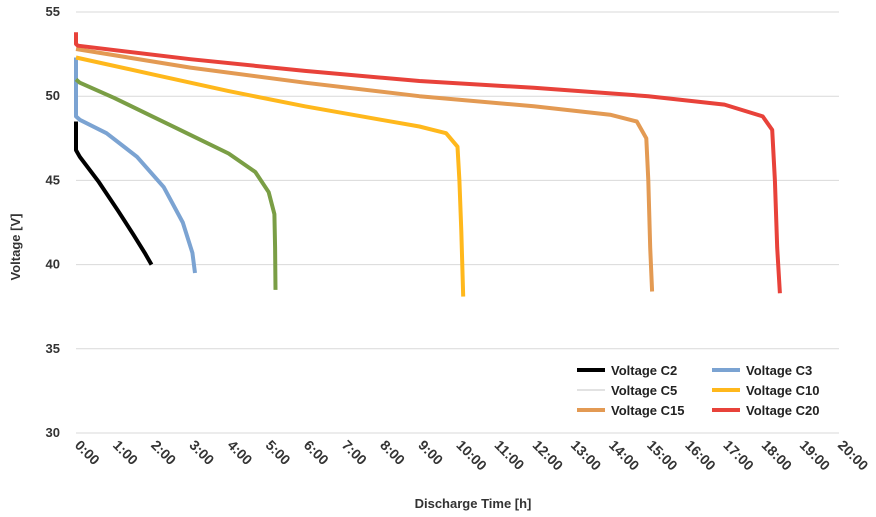 The image size is (876, 517). I want to click on y-tick-label: 35, so click(53, 348).